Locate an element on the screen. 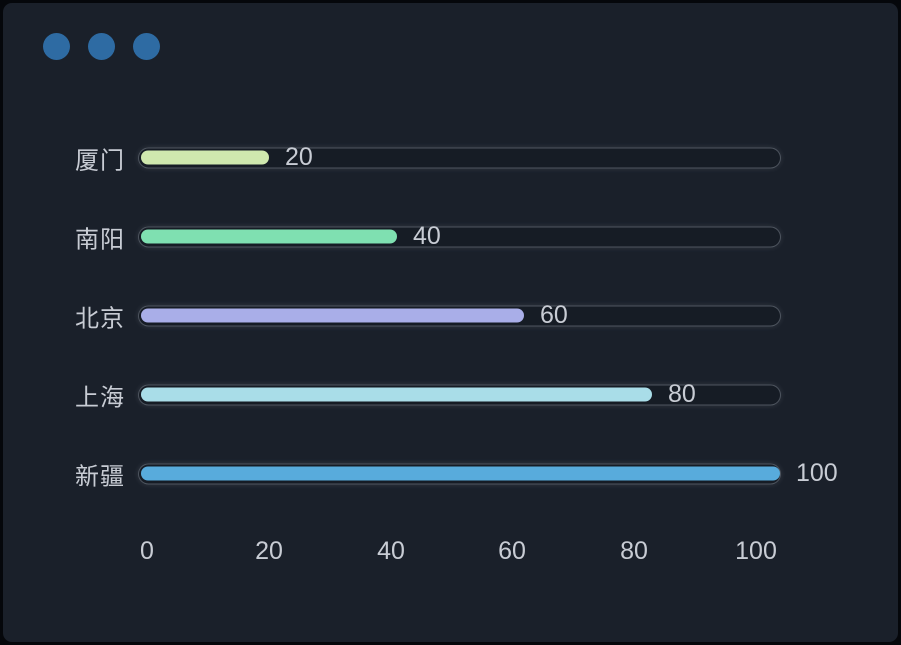 Image resolution: width=901 pixels, height=645 pixels. bar-row: 厦门 20 is located at coordinates (450, 157).